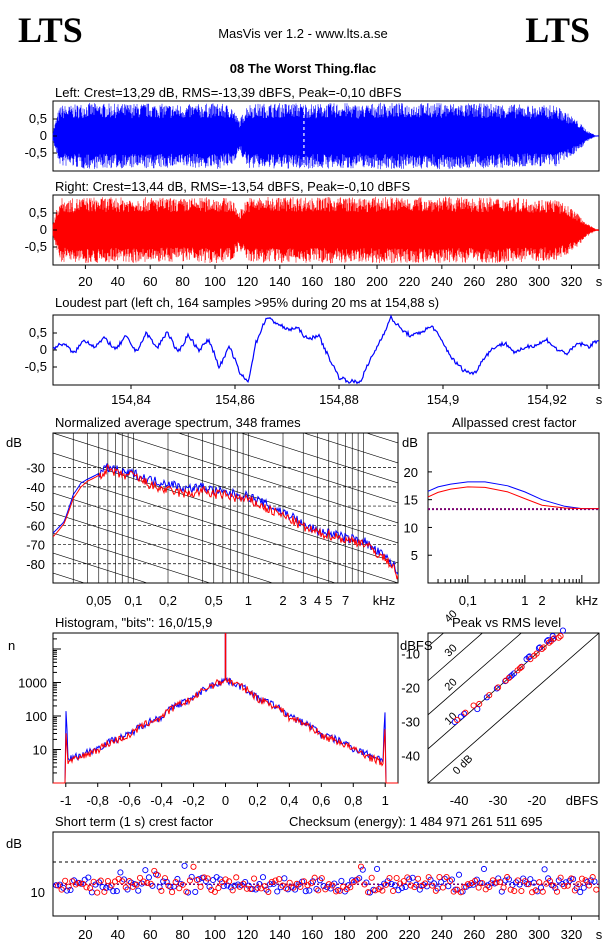 Image resolution: width=606 pixels, height=946 pixels. I want to click on allpassed-title: Allpassed crest factor, so click(514, 422).